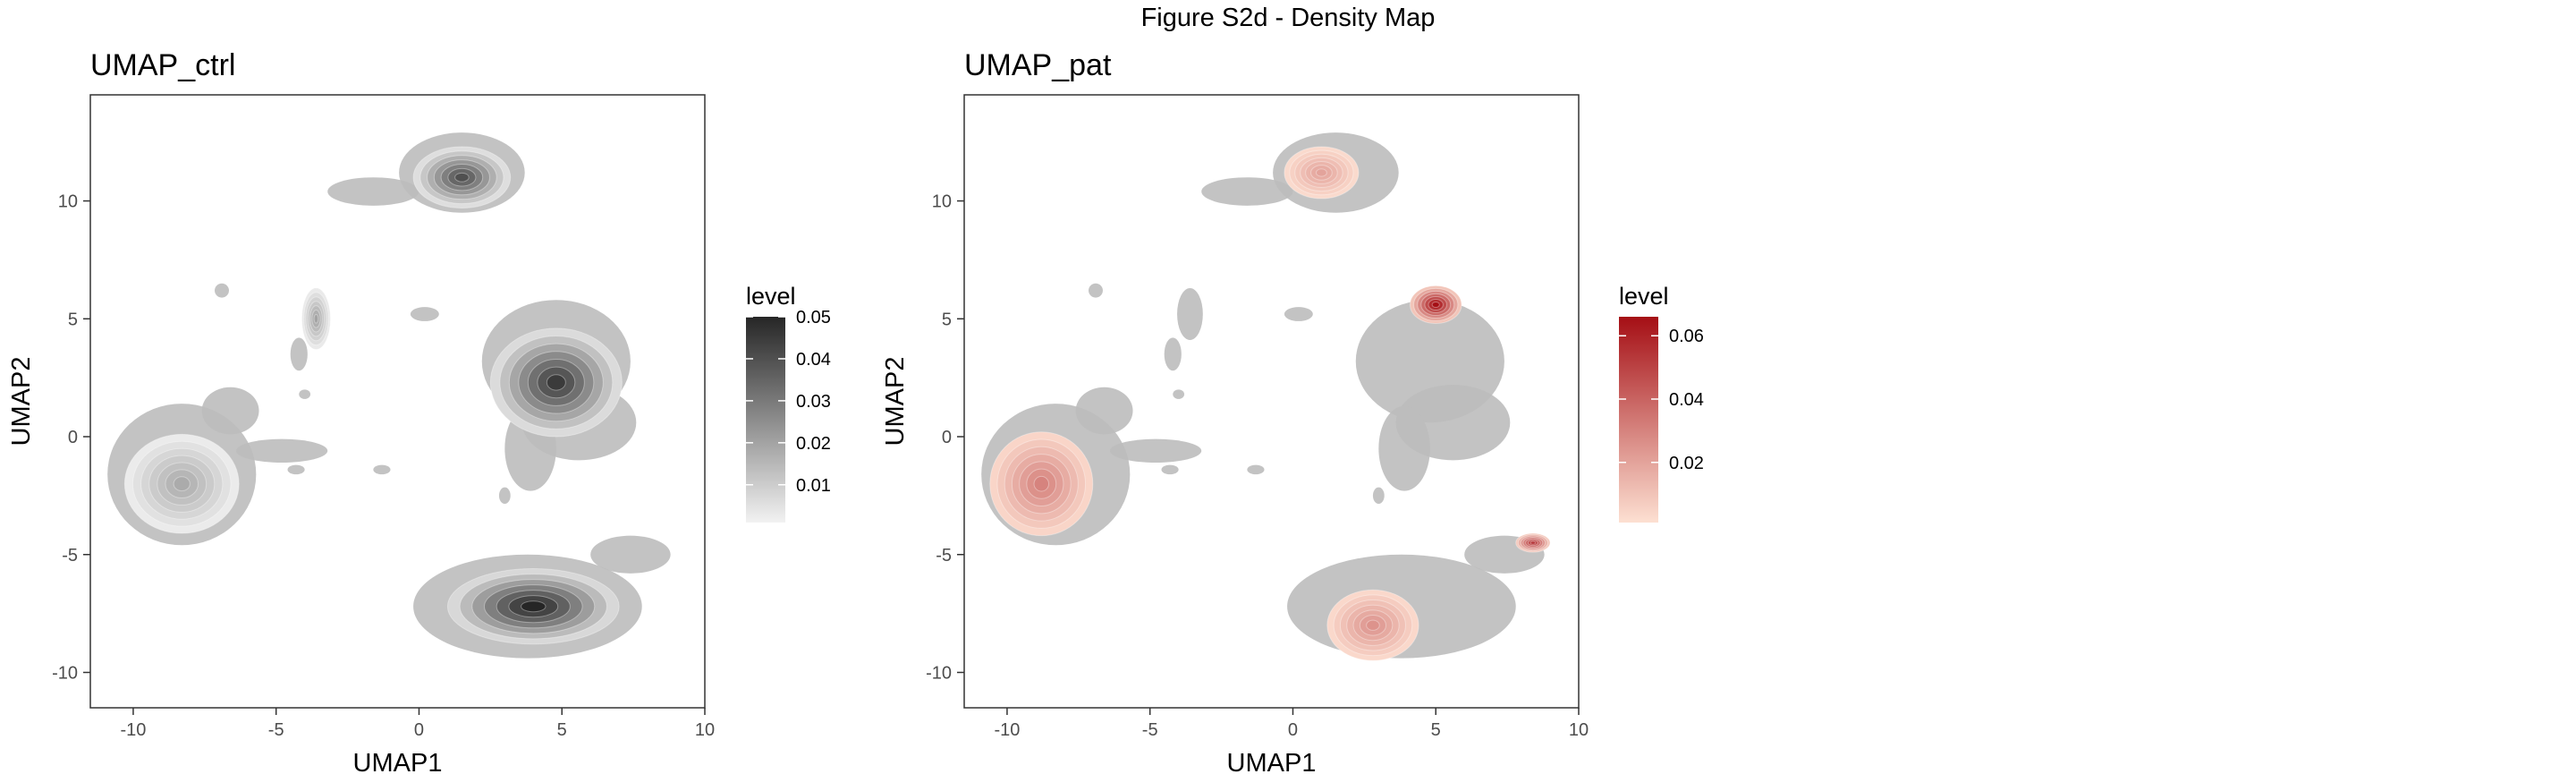 This screenshot has width=2576, height=774. Describe the element at coordinates (813, 486) in the screenshot. I see `legend-tick-label: 0.01` at that location.